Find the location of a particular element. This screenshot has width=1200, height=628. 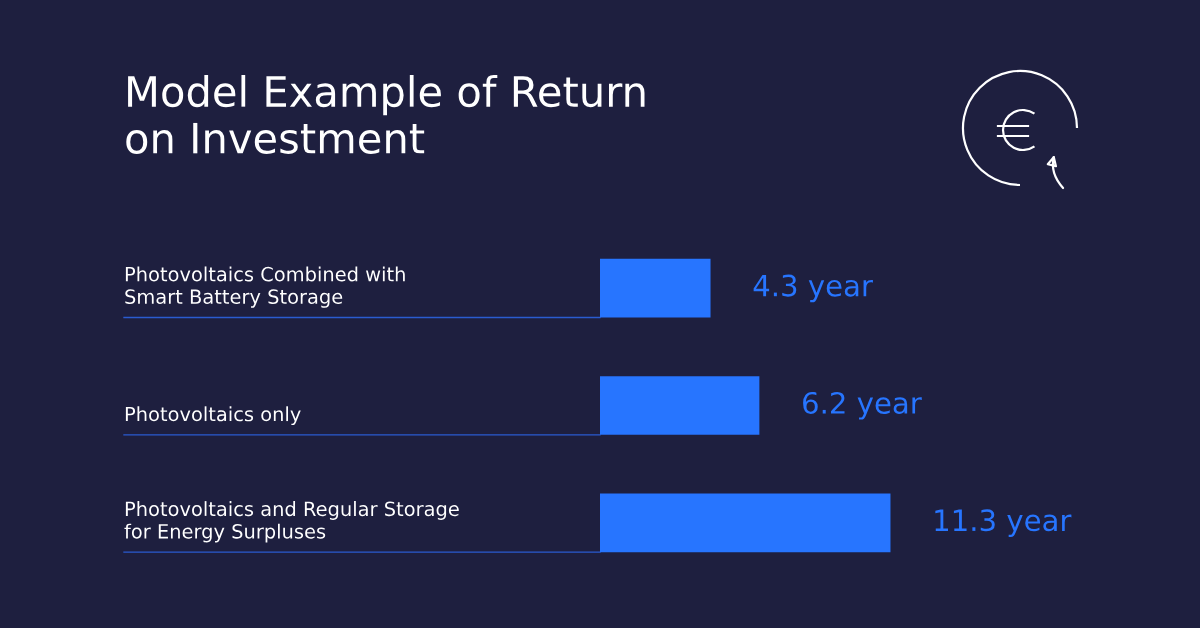

chart-title: Model Example of Return on Investment is located at coordinates (385, 114).